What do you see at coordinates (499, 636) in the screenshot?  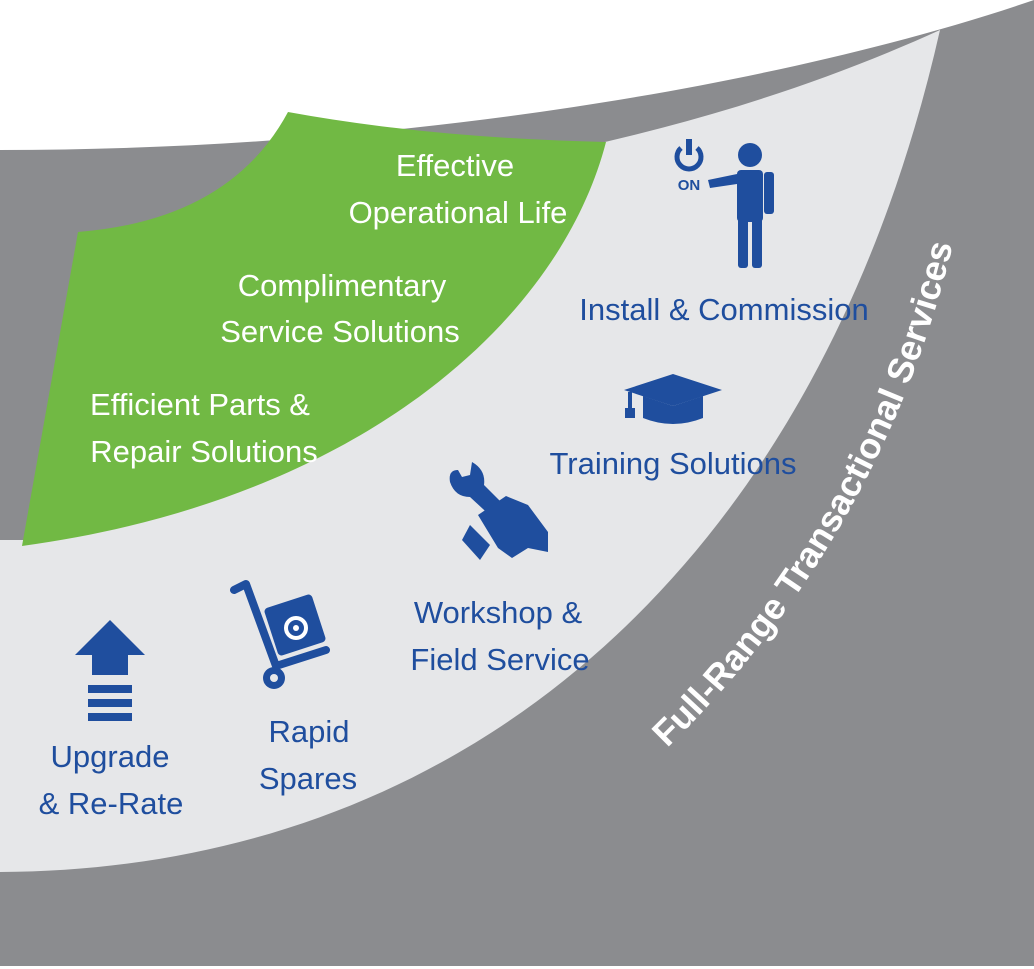 I see `service-workshop-field: Workshop & Field Service` at bounding box center [499, 636].